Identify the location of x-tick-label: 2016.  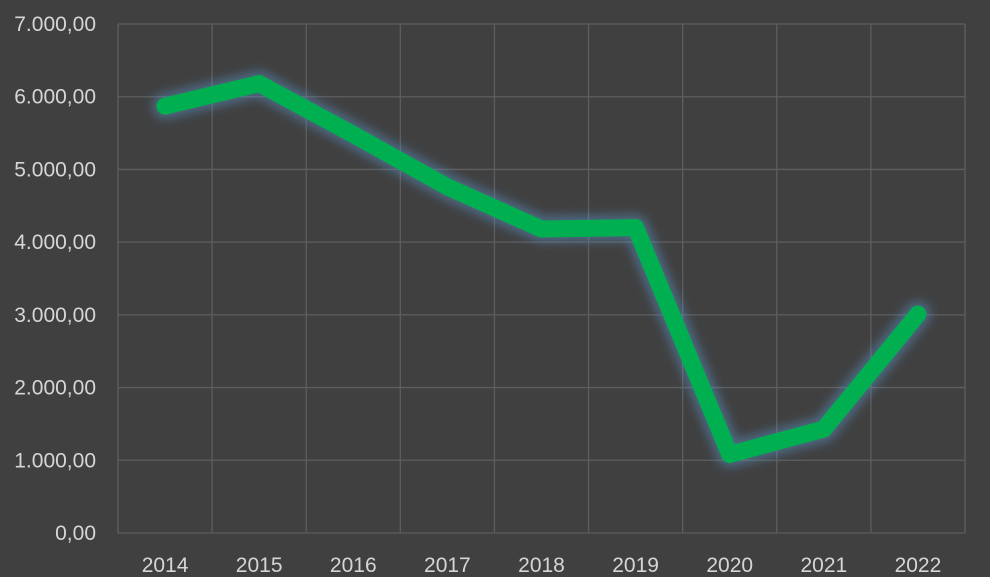
(353, 565).